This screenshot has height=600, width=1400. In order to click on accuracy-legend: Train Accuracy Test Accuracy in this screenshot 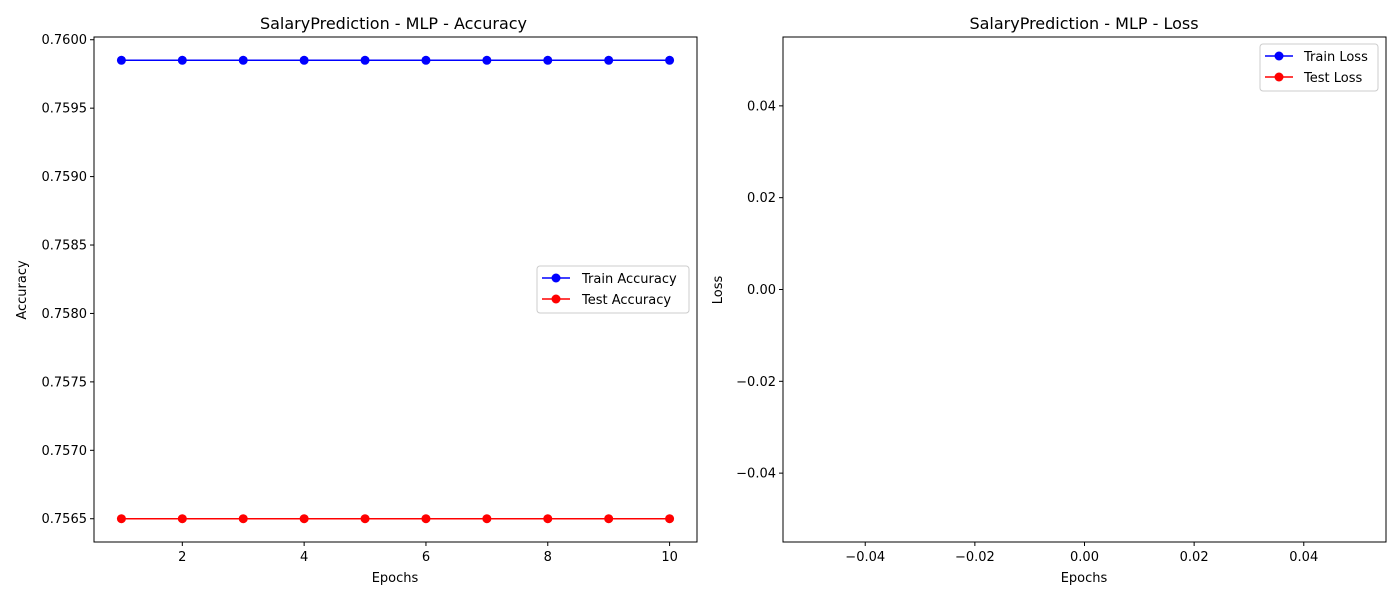, I will do `click(613, 289)`.